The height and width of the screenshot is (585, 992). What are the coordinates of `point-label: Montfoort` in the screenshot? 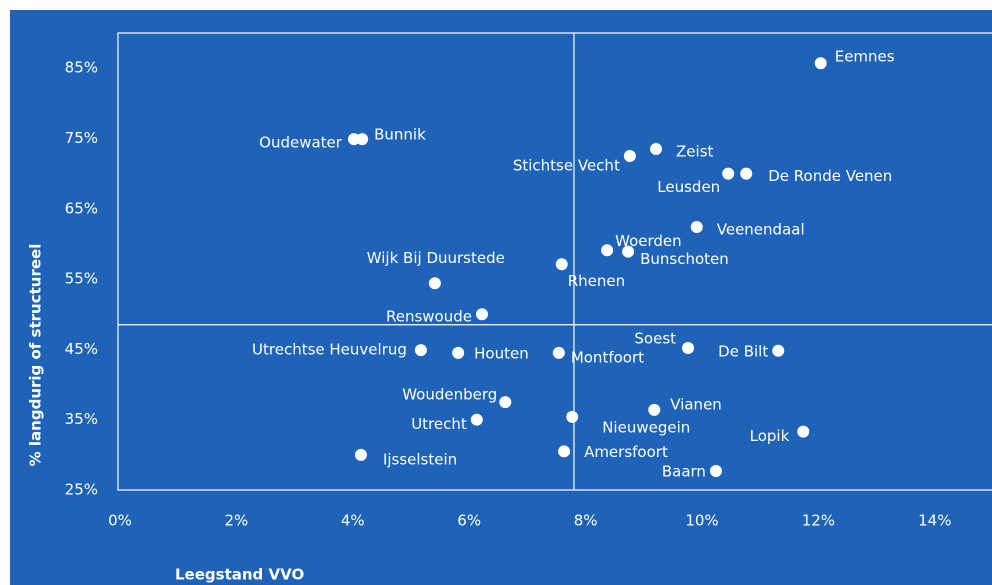 It's located at (607, 357).